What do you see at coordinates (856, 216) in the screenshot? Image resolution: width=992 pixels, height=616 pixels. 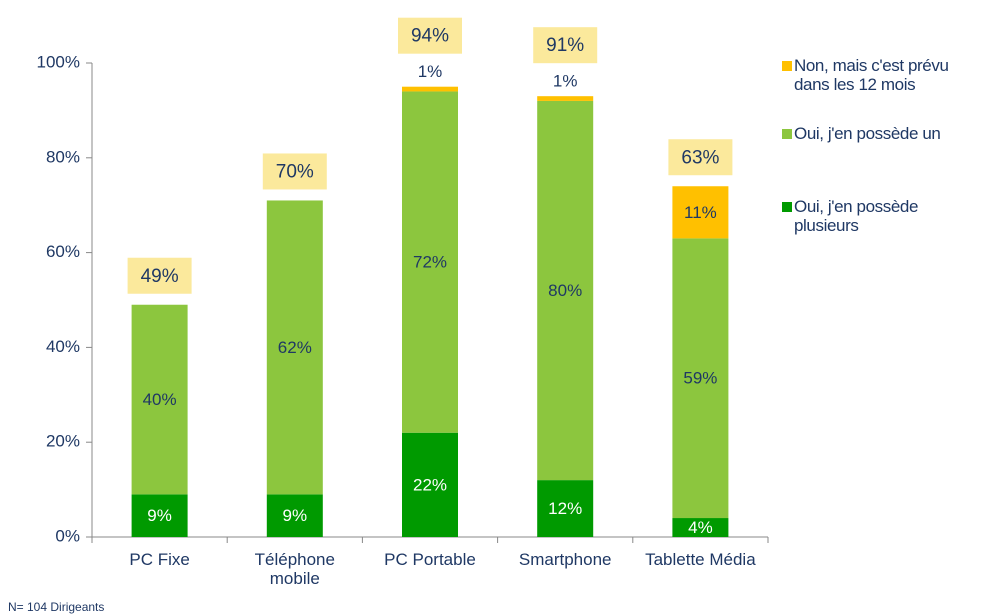 I see `legend-label: Oui, j'en possède plusieurs` at bounding box center [856, 216].